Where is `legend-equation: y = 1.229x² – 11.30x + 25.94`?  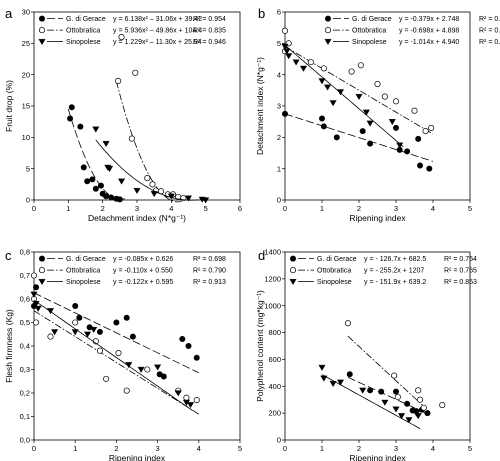
legend-equation: y = 1.229x² – 11.30x + 25.94 is located at coordinates (157, 42).